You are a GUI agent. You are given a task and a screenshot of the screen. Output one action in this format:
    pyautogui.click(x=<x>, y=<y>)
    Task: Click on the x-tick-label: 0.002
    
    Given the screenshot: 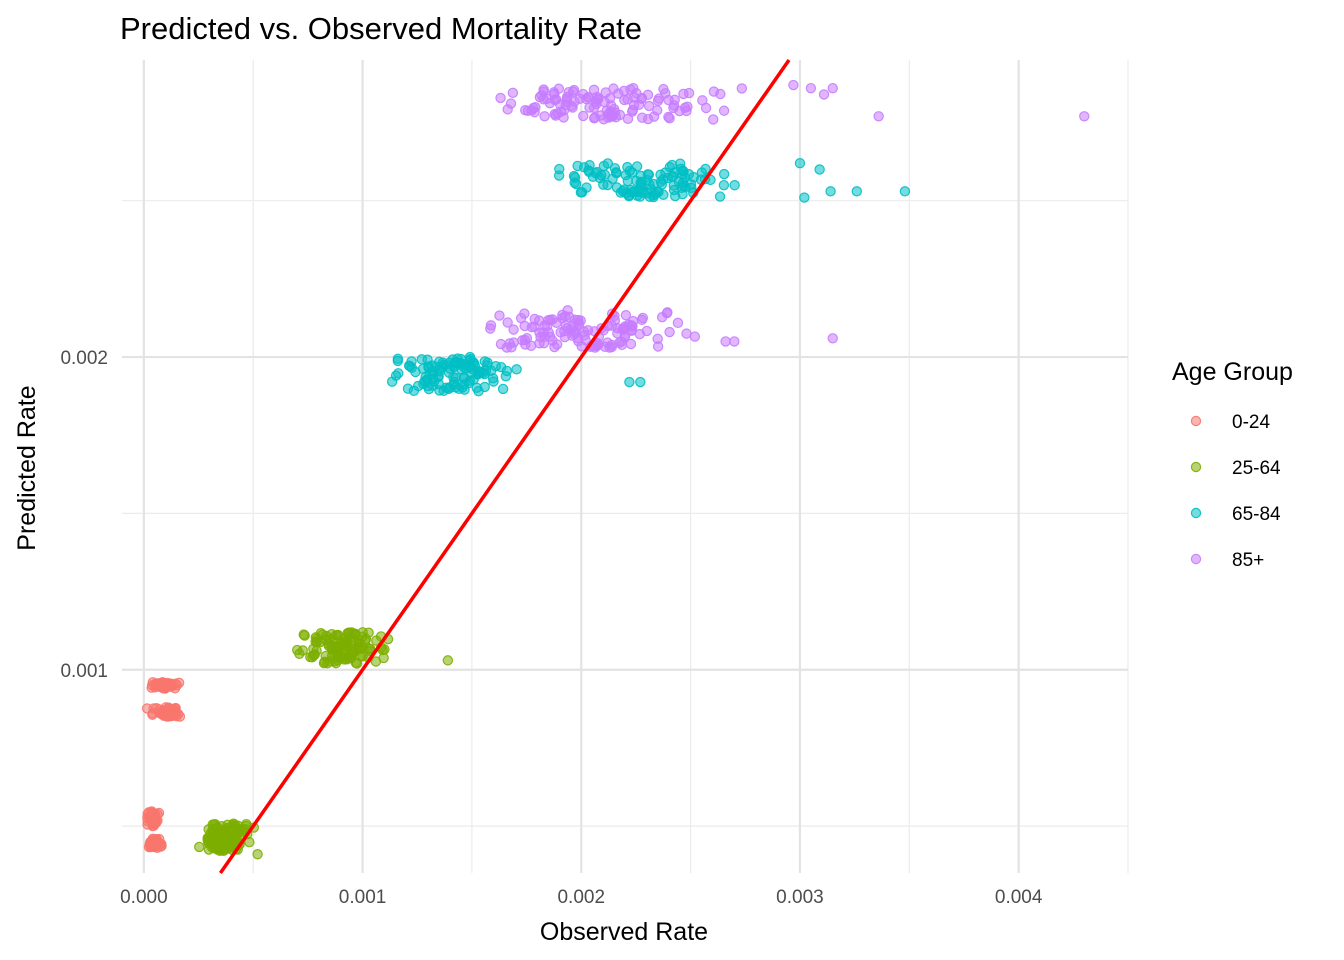 What is the action you would take?
    pyautogui.click(x=581, y=897)
    